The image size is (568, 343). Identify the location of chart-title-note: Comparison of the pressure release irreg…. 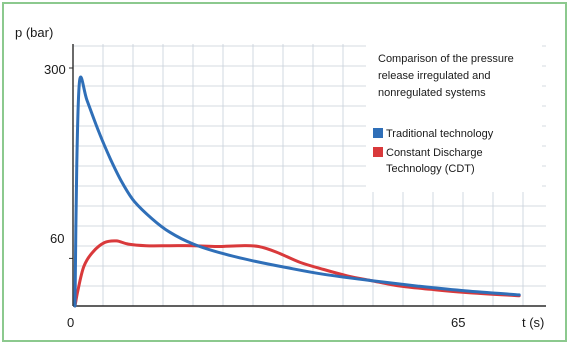
(454, 118).